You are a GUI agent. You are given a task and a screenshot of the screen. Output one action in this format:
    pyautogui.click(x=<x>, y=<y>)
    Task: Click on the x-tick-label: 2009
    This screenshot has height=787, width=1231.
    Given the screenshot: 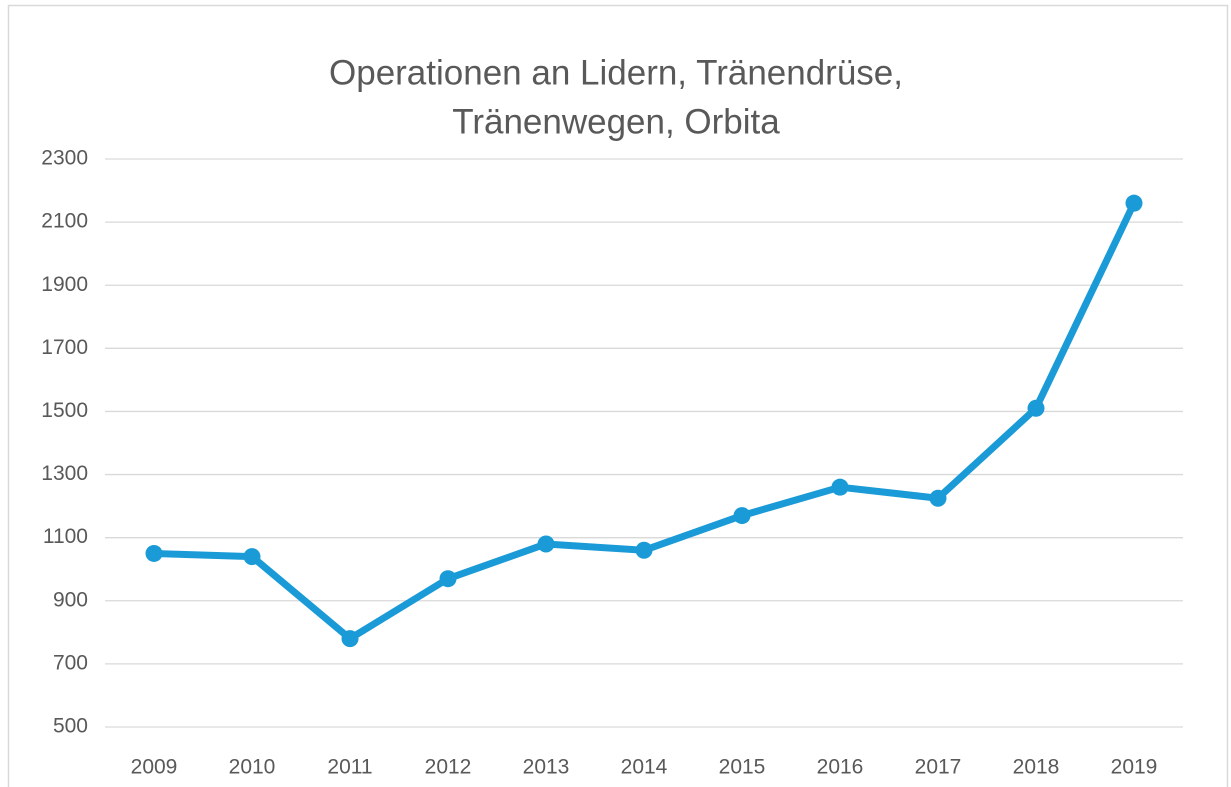 What is the action you would take?
    pyautogui.click(x=154, y=767)
    